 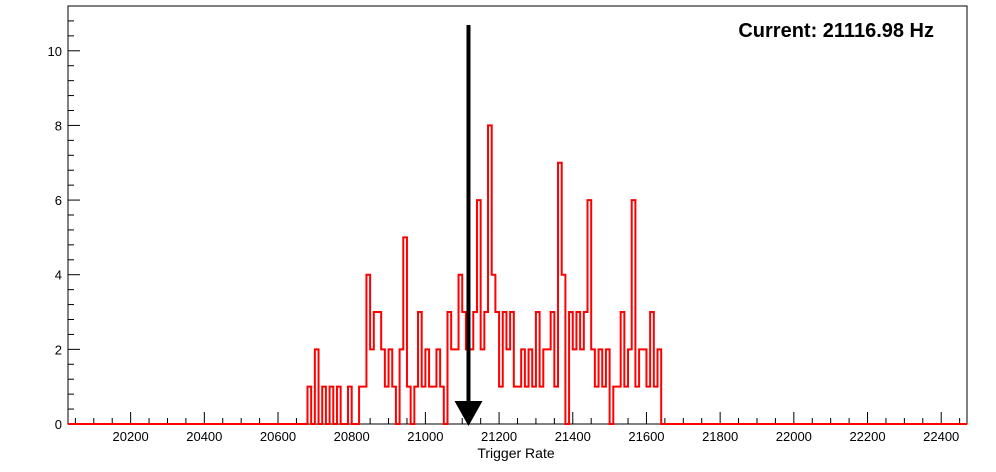 What do you see at coordinates (468, 225) in the screenshot?
I see `current-rate-arrow` at bounding box center [468, 225].